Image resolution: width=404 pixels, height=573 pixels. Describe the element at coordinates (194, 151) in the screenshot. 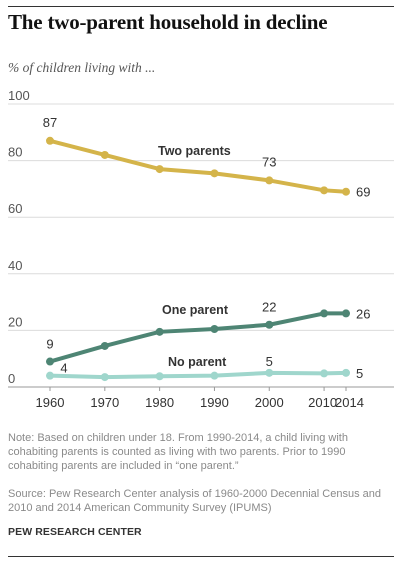

I see `series-name-two-parents: Two parents` at that location.